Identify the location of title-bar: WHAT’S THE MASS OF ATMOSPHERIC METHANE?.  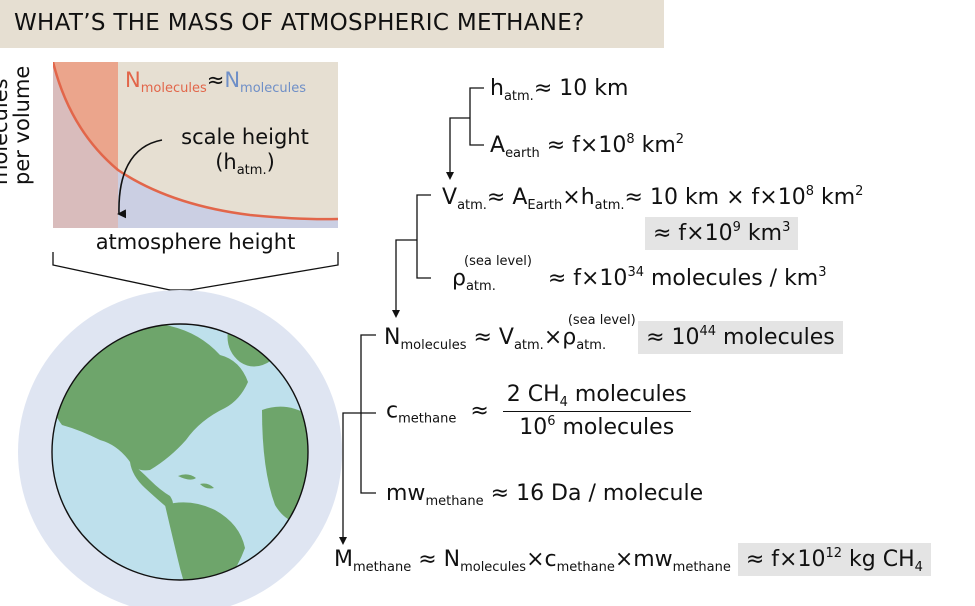
(332, 24).